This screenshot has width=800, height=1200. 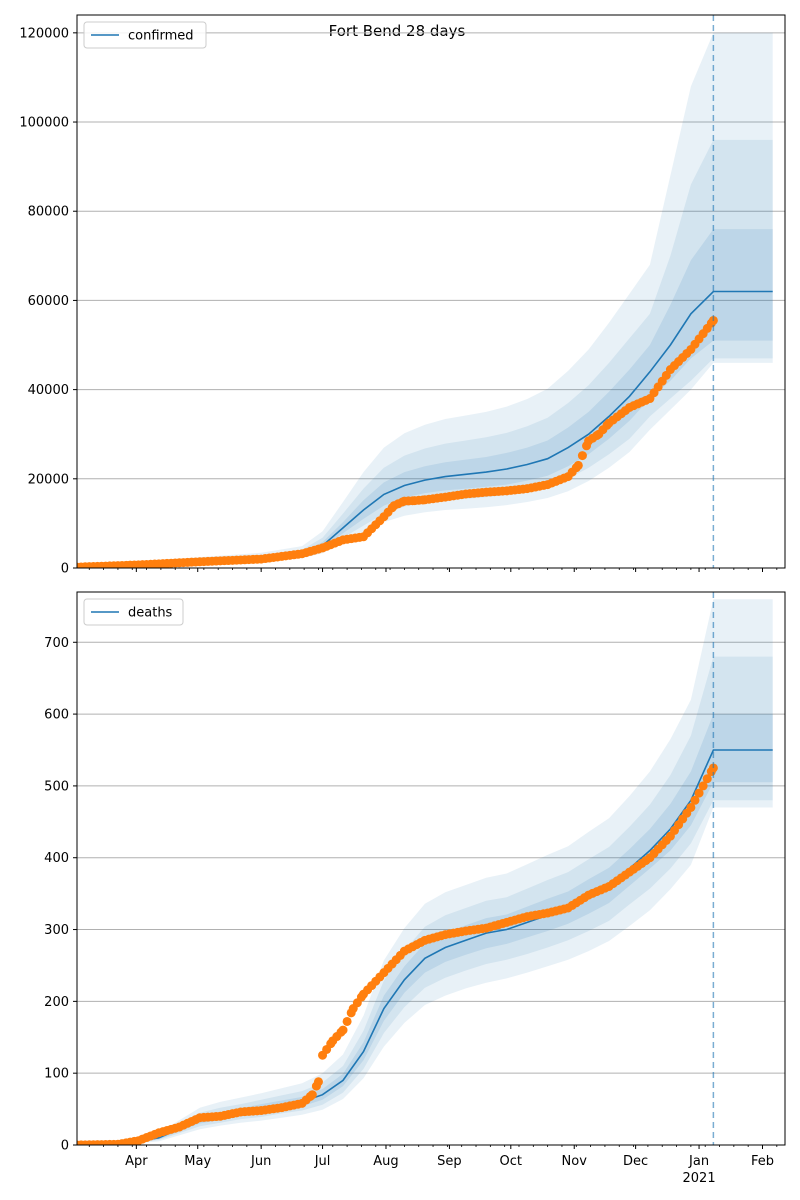 I want to click on legend: confirmed, so click(x=145, y=35).